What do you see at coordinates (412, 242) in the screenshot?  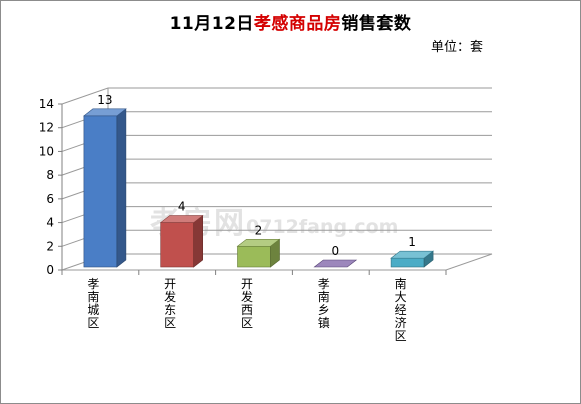 I see `data-label: 1` at bounding box center [412, 242].